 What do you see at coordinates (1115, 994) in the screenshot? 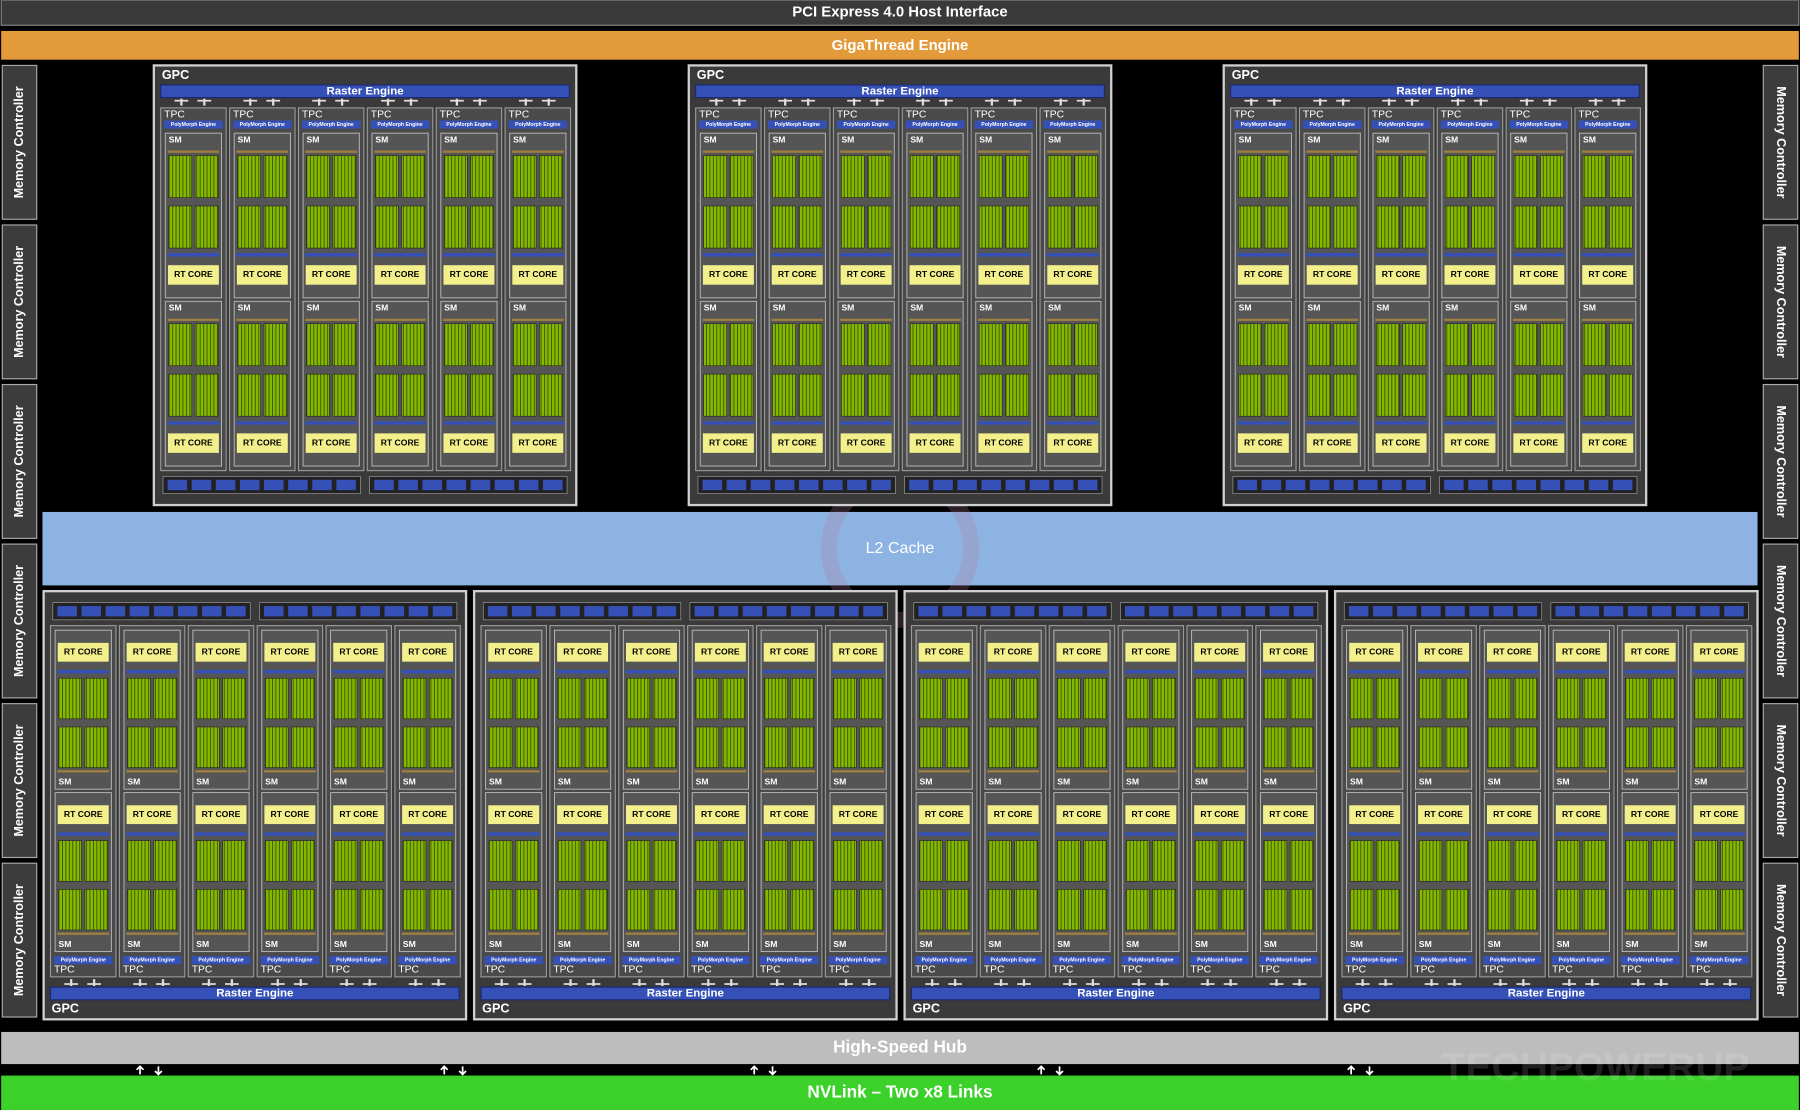
I see `raster-engine-label: Raster Engine` at bounding box center [1115, 994].